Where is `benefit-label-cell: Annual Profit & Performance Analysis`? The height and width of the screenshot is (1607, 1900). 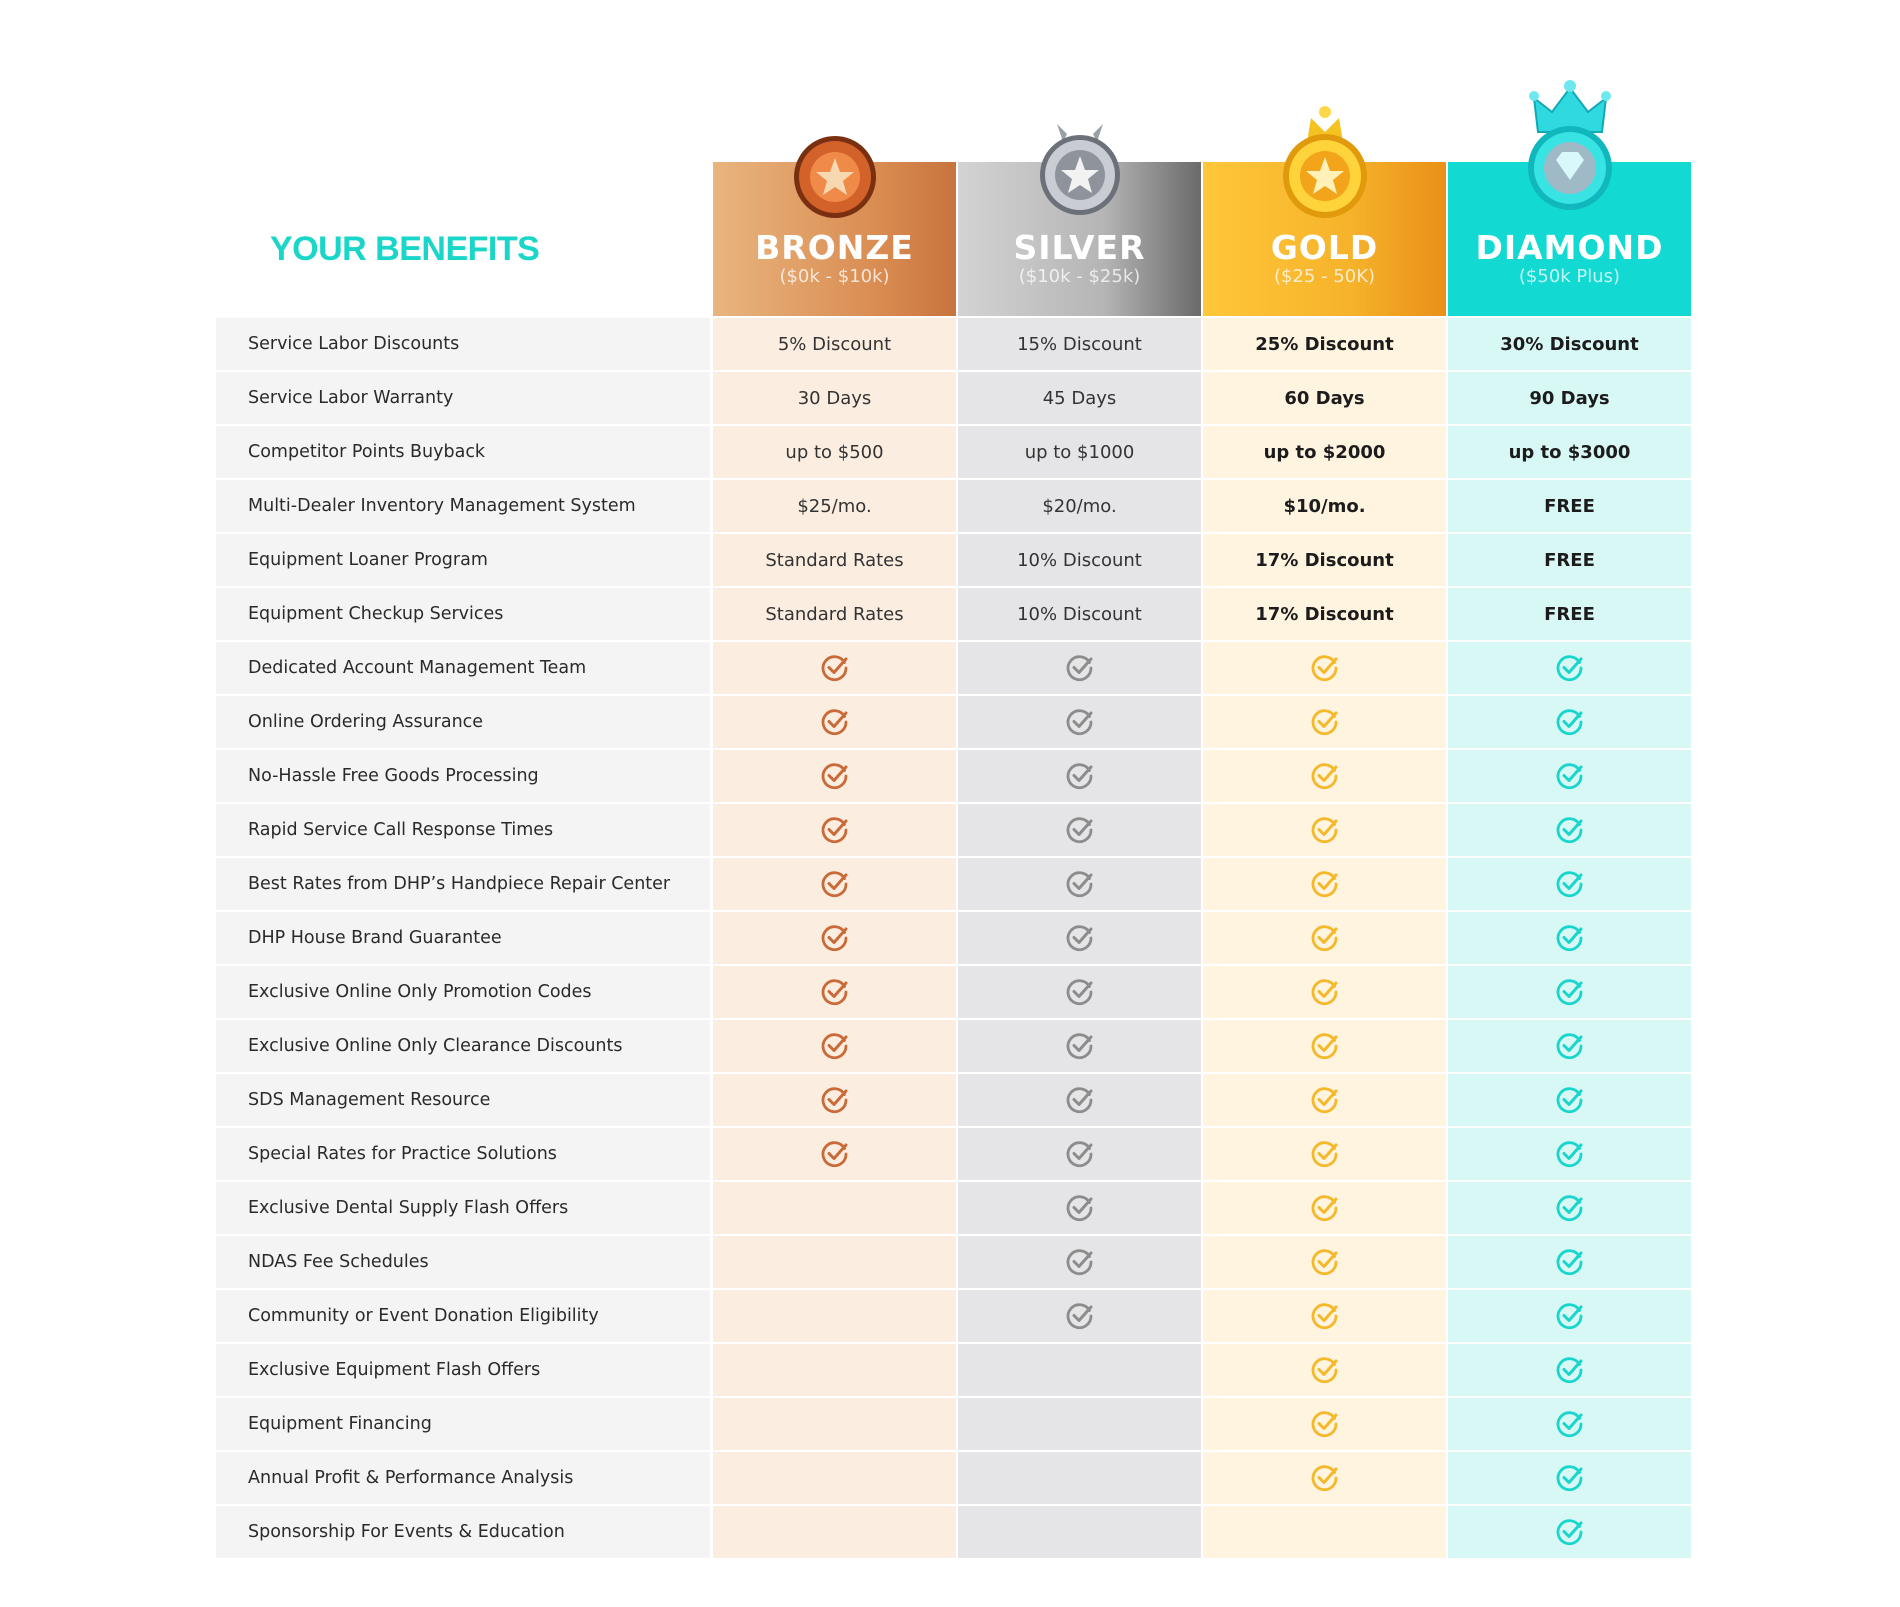
benefit-label-cell: Annual Profit & Performance Analysis is located at coordinates (463, 1478).